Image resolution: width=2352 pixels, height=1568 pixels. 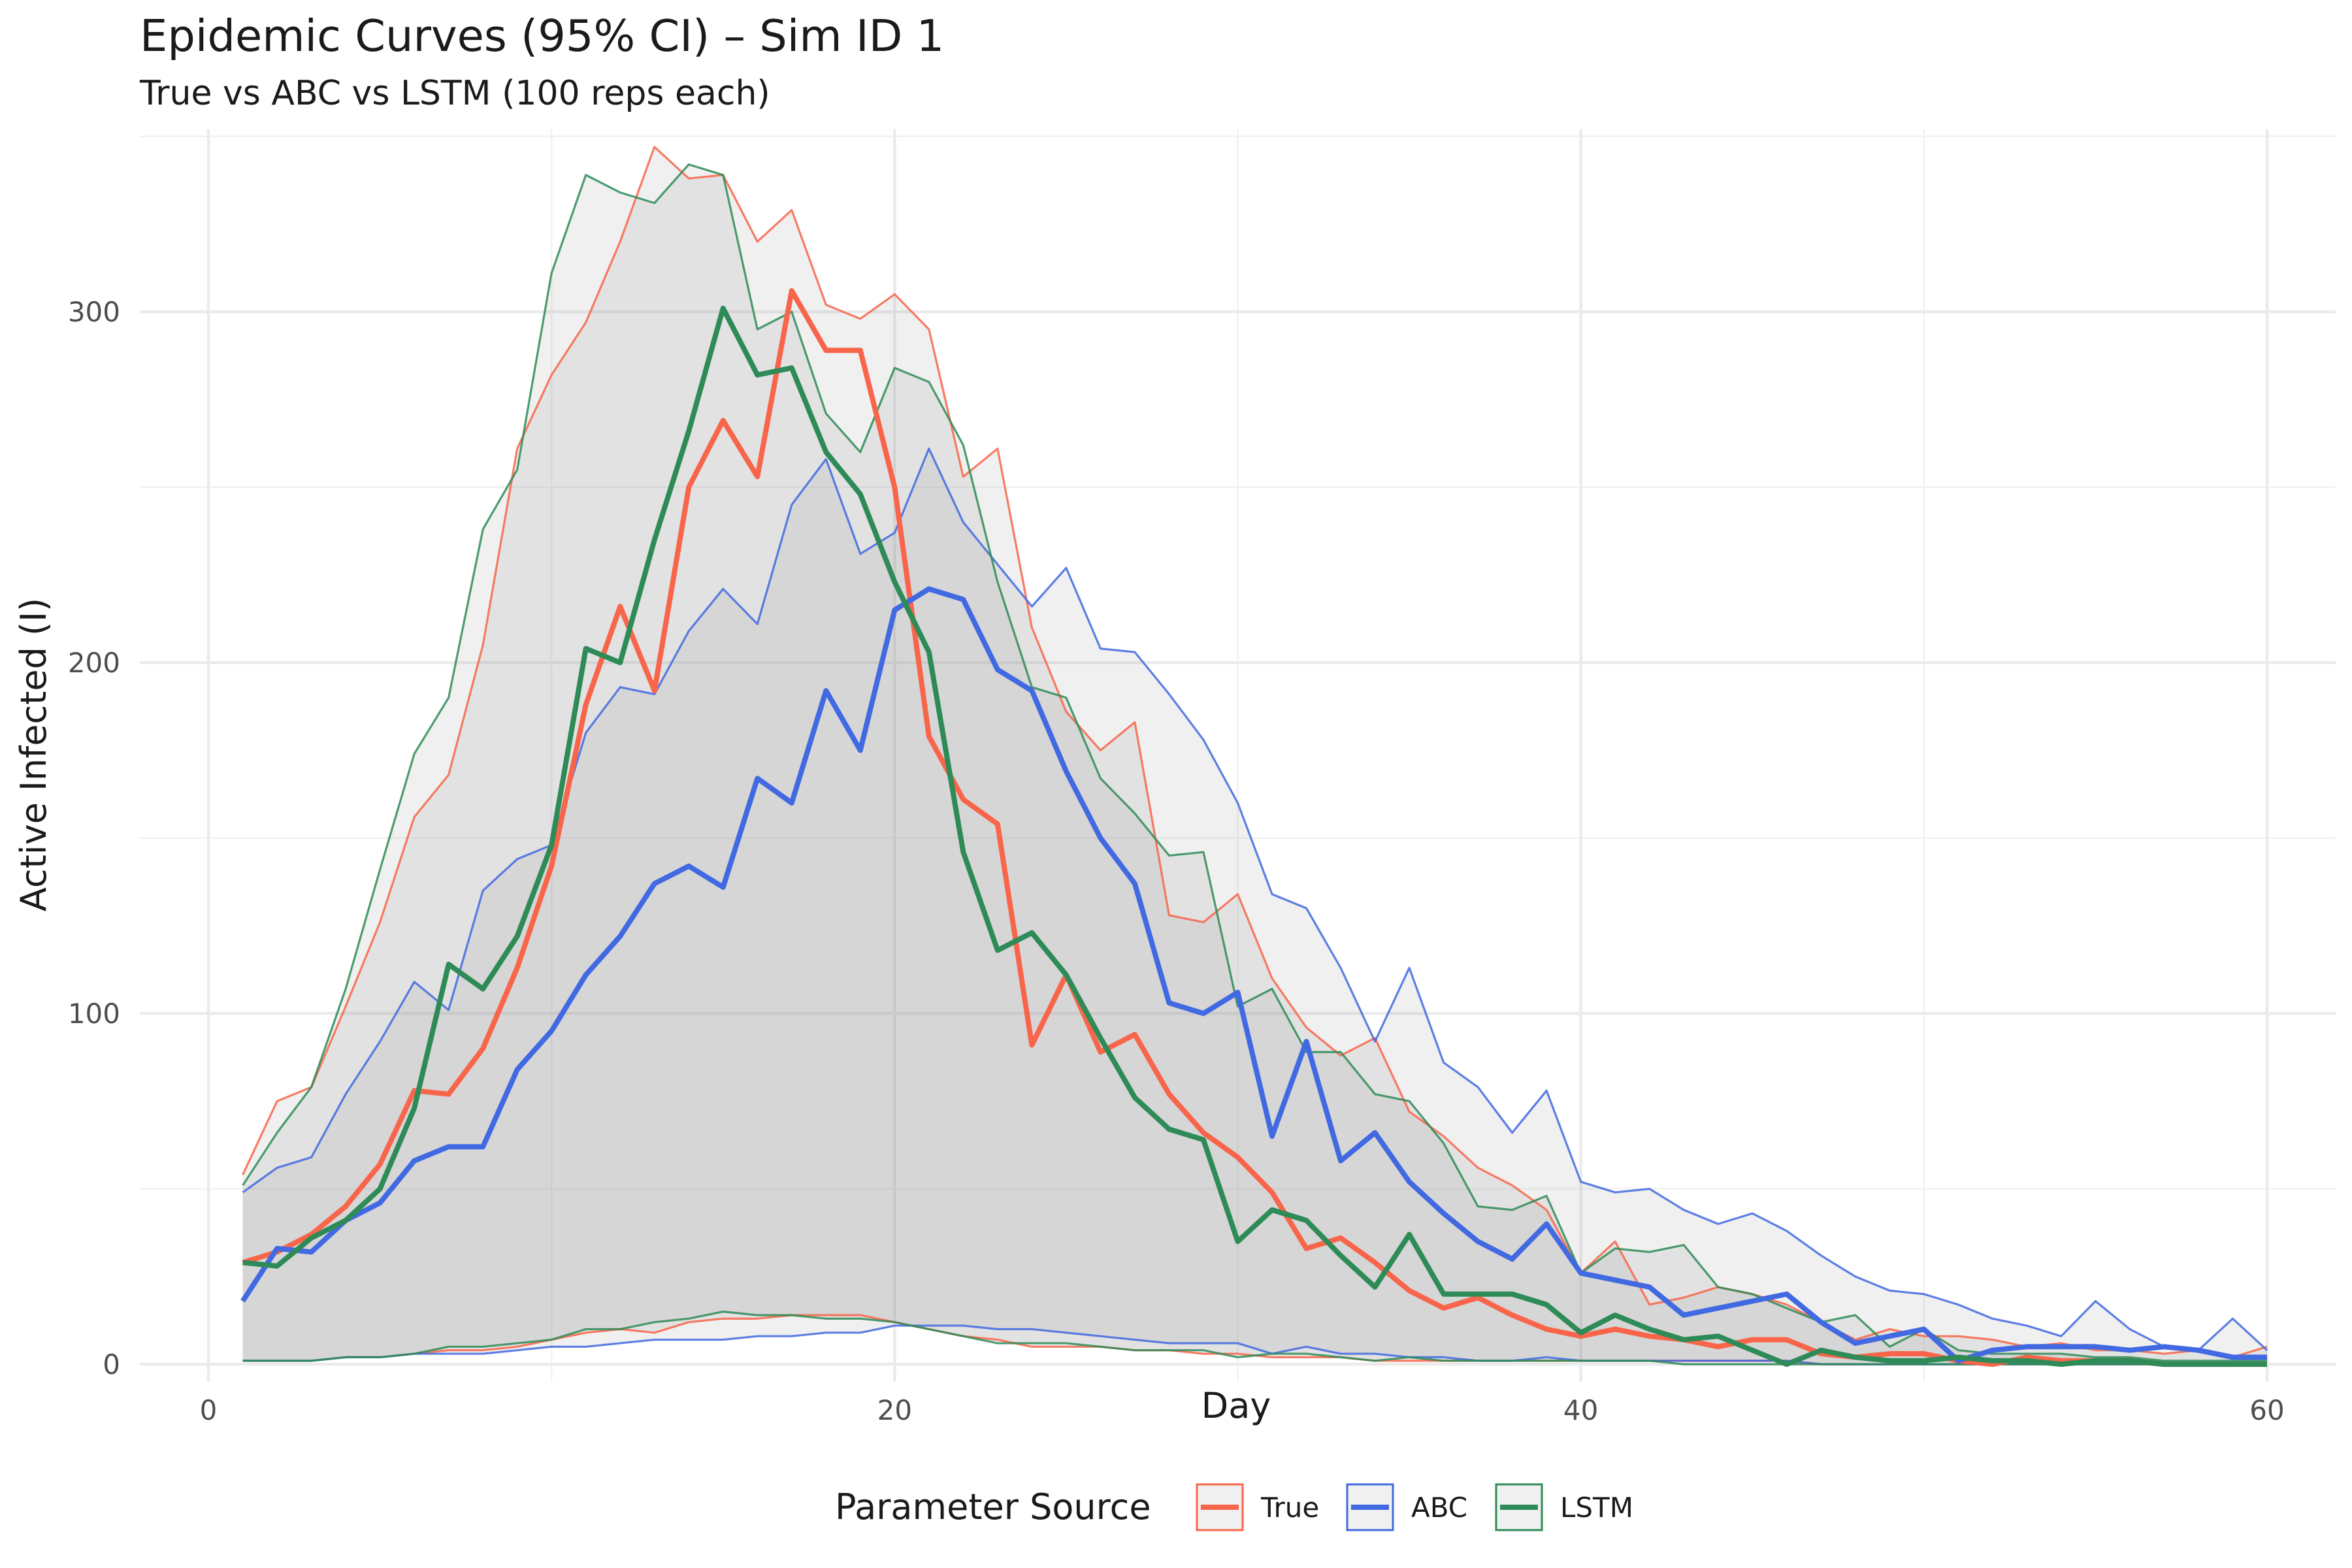 I want to click on chart-title: Epidemic Curves (95% CI) – Sim ID 1, so click(x=542, y=35).